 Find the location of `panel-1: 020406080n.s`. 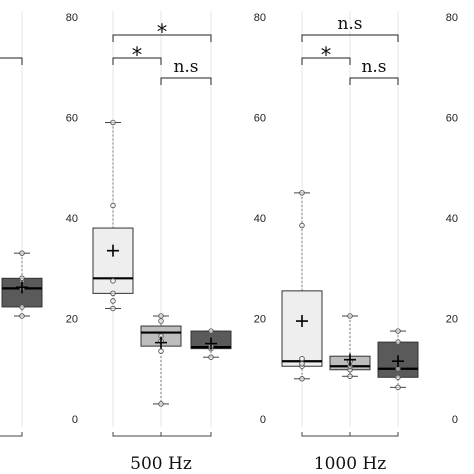

panel-1: 020406080n.s is located at coordinates (21, 224).